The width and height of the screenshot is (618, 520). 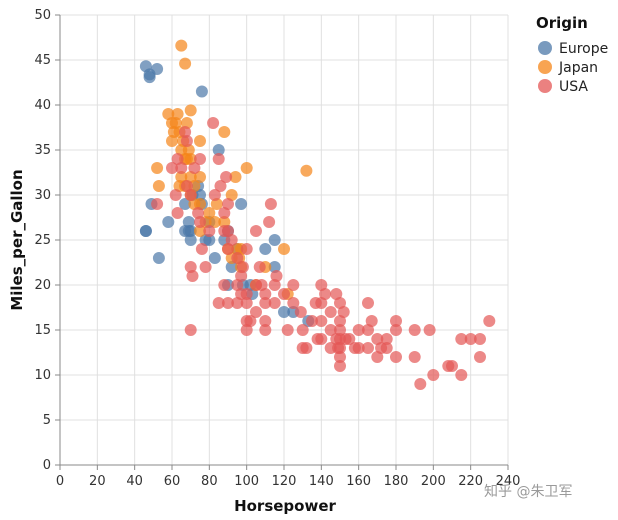 What do you see at coordinates (358, 481) in the screenshot?
I see `x-tick-label: 160` at bounding box center [358, 481].